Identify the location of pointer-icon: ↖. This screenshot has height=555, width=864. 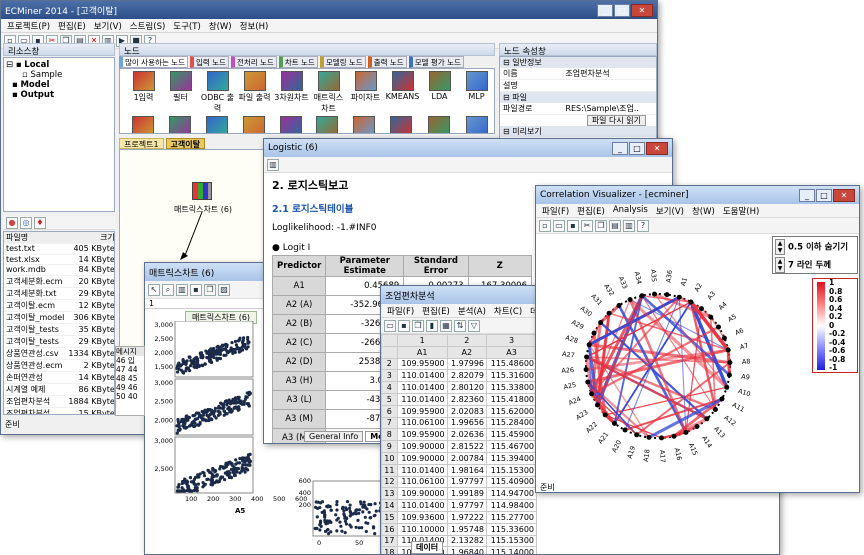
(154, 289).